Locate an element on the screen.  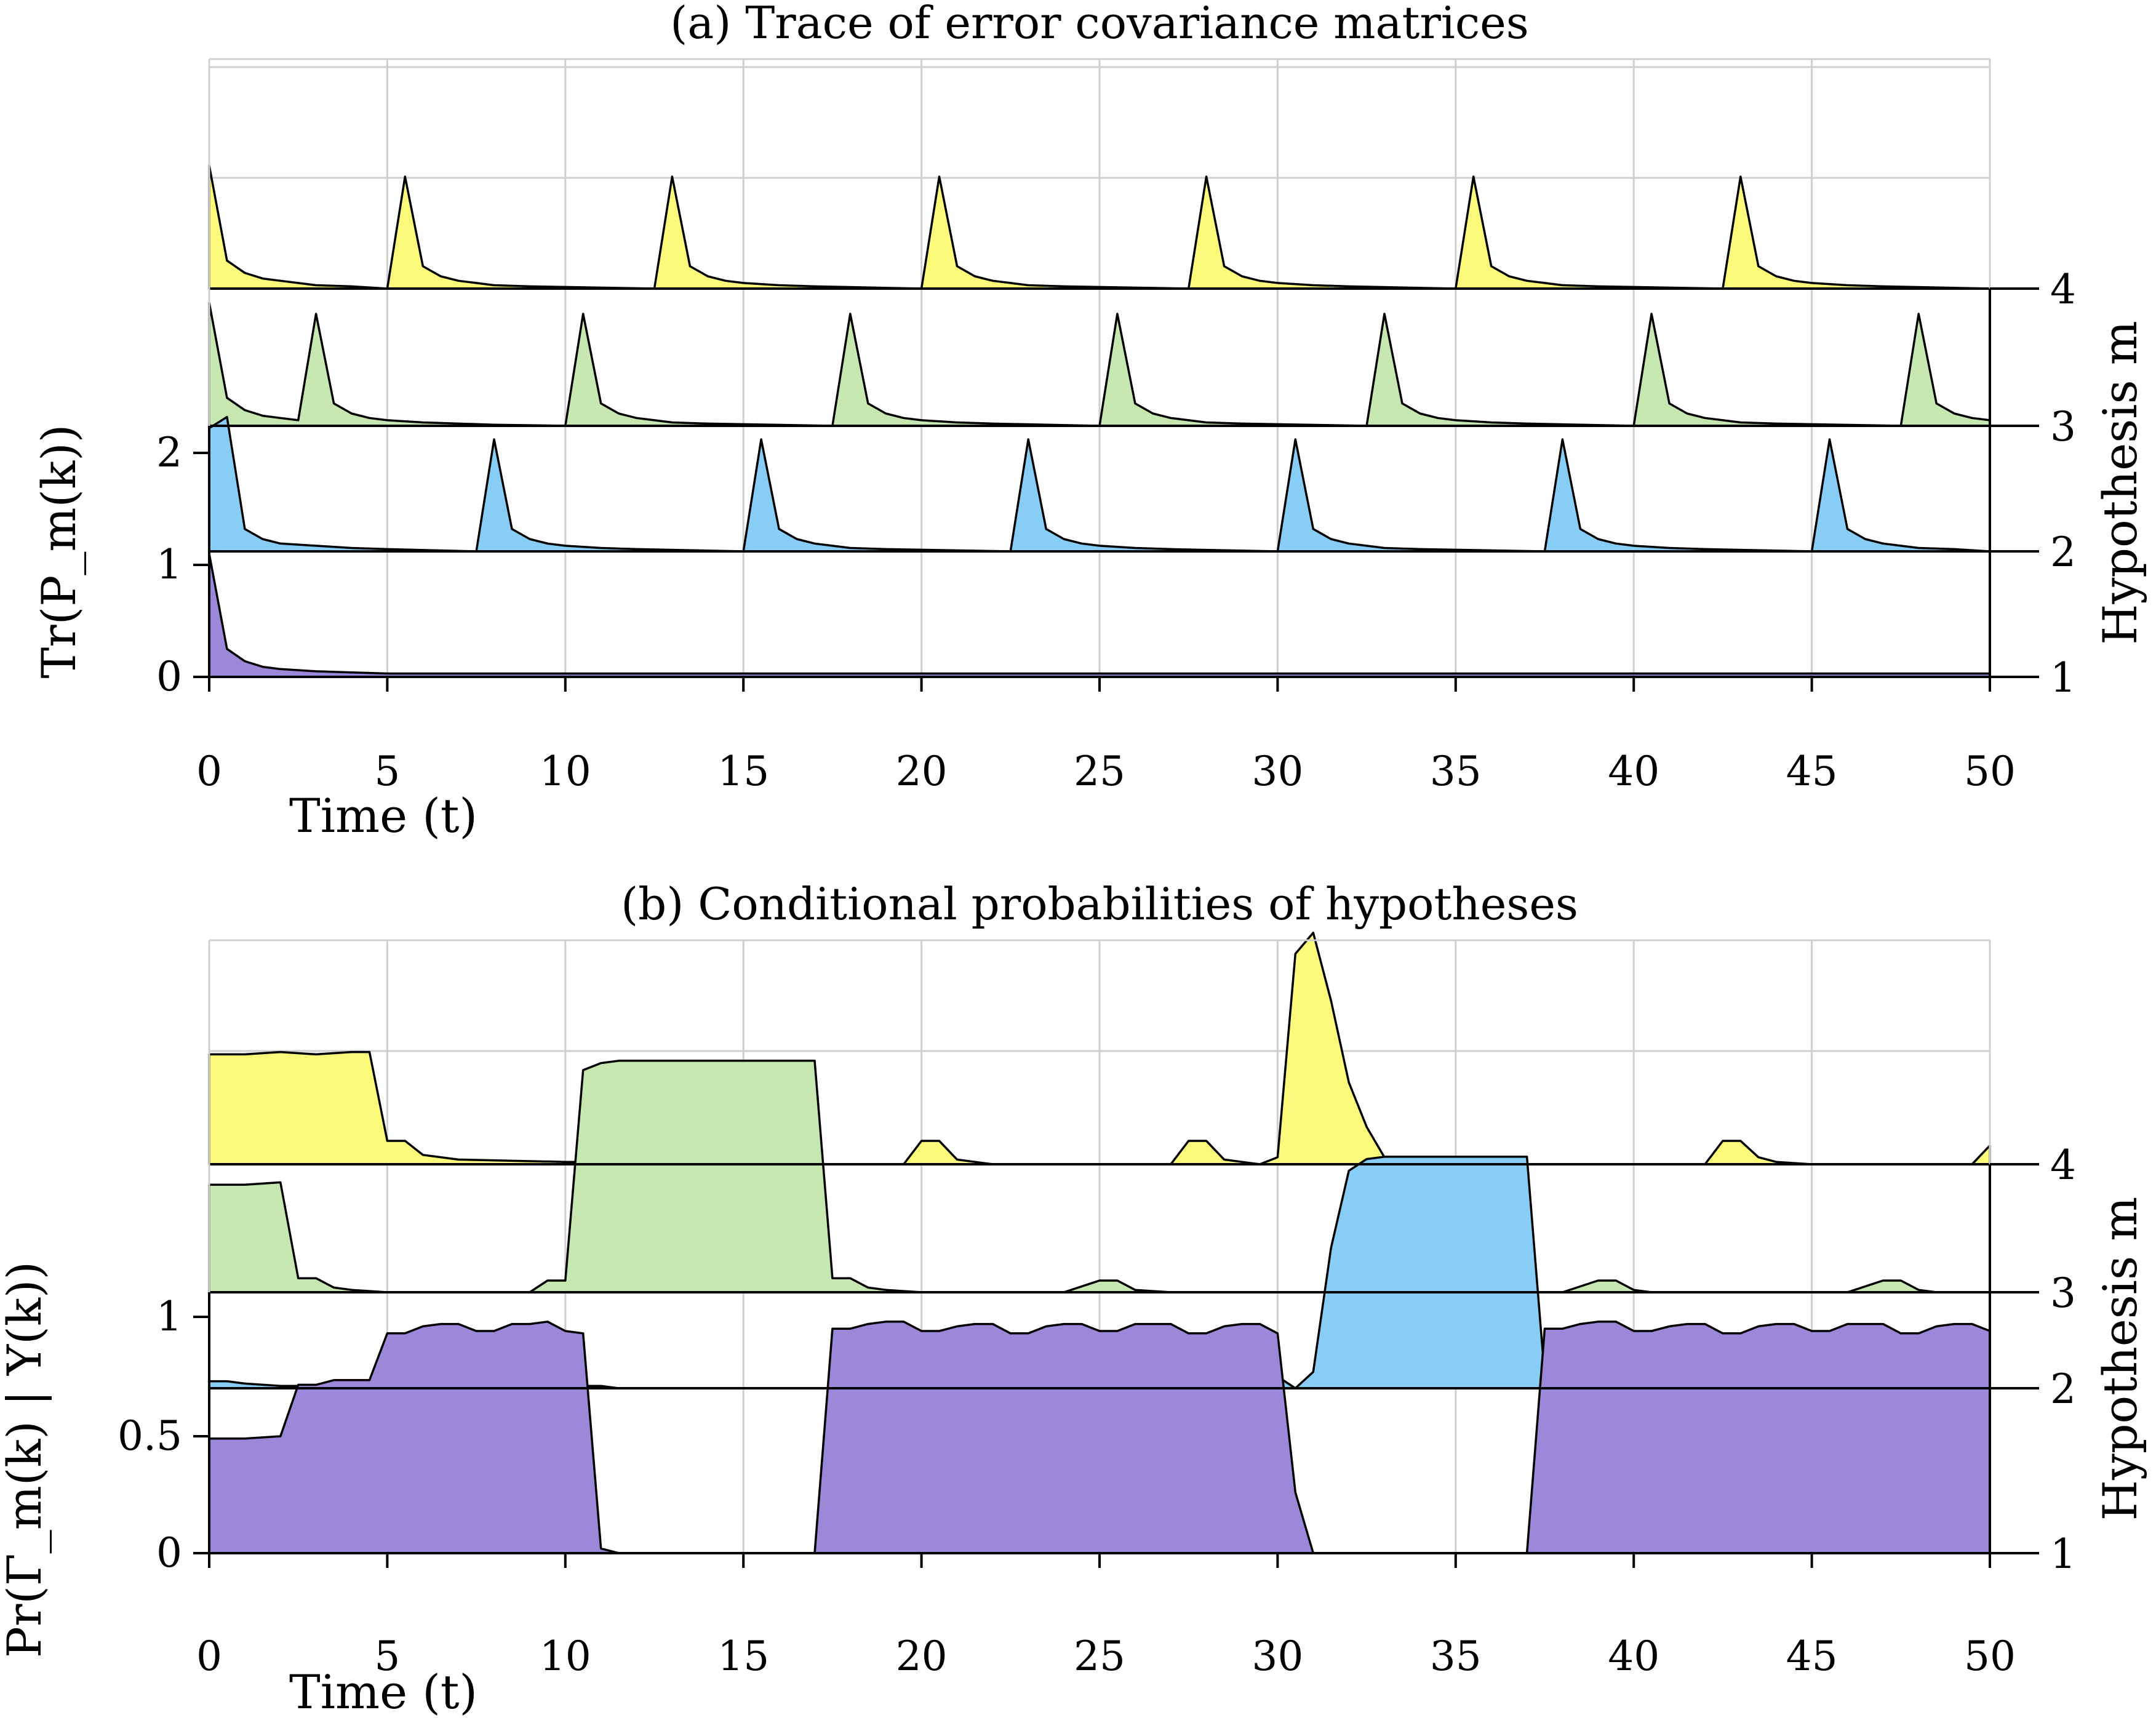
chart-title: (a) Trace of error covariance matrices is located at coordinates (1099, 24).